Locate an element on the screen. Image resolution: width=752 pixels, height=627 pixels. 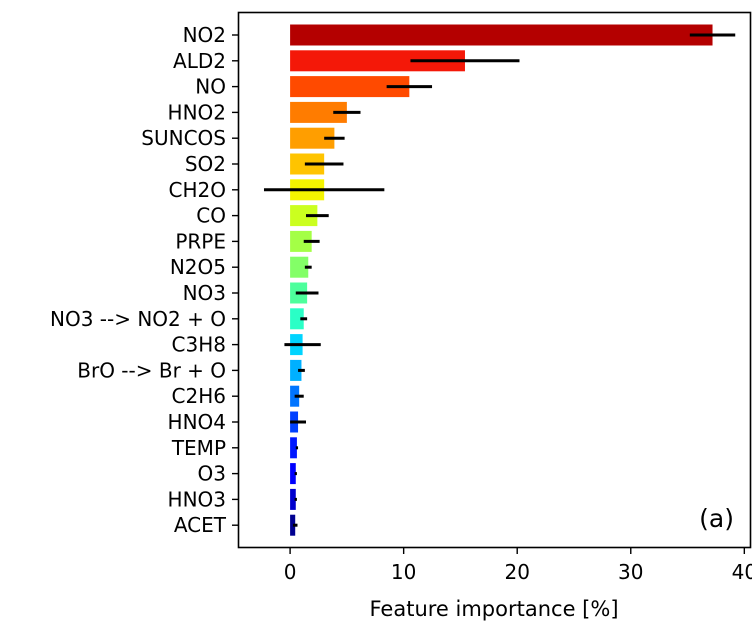
y-tick-label: TEMP is located at coordinates (198, 448).